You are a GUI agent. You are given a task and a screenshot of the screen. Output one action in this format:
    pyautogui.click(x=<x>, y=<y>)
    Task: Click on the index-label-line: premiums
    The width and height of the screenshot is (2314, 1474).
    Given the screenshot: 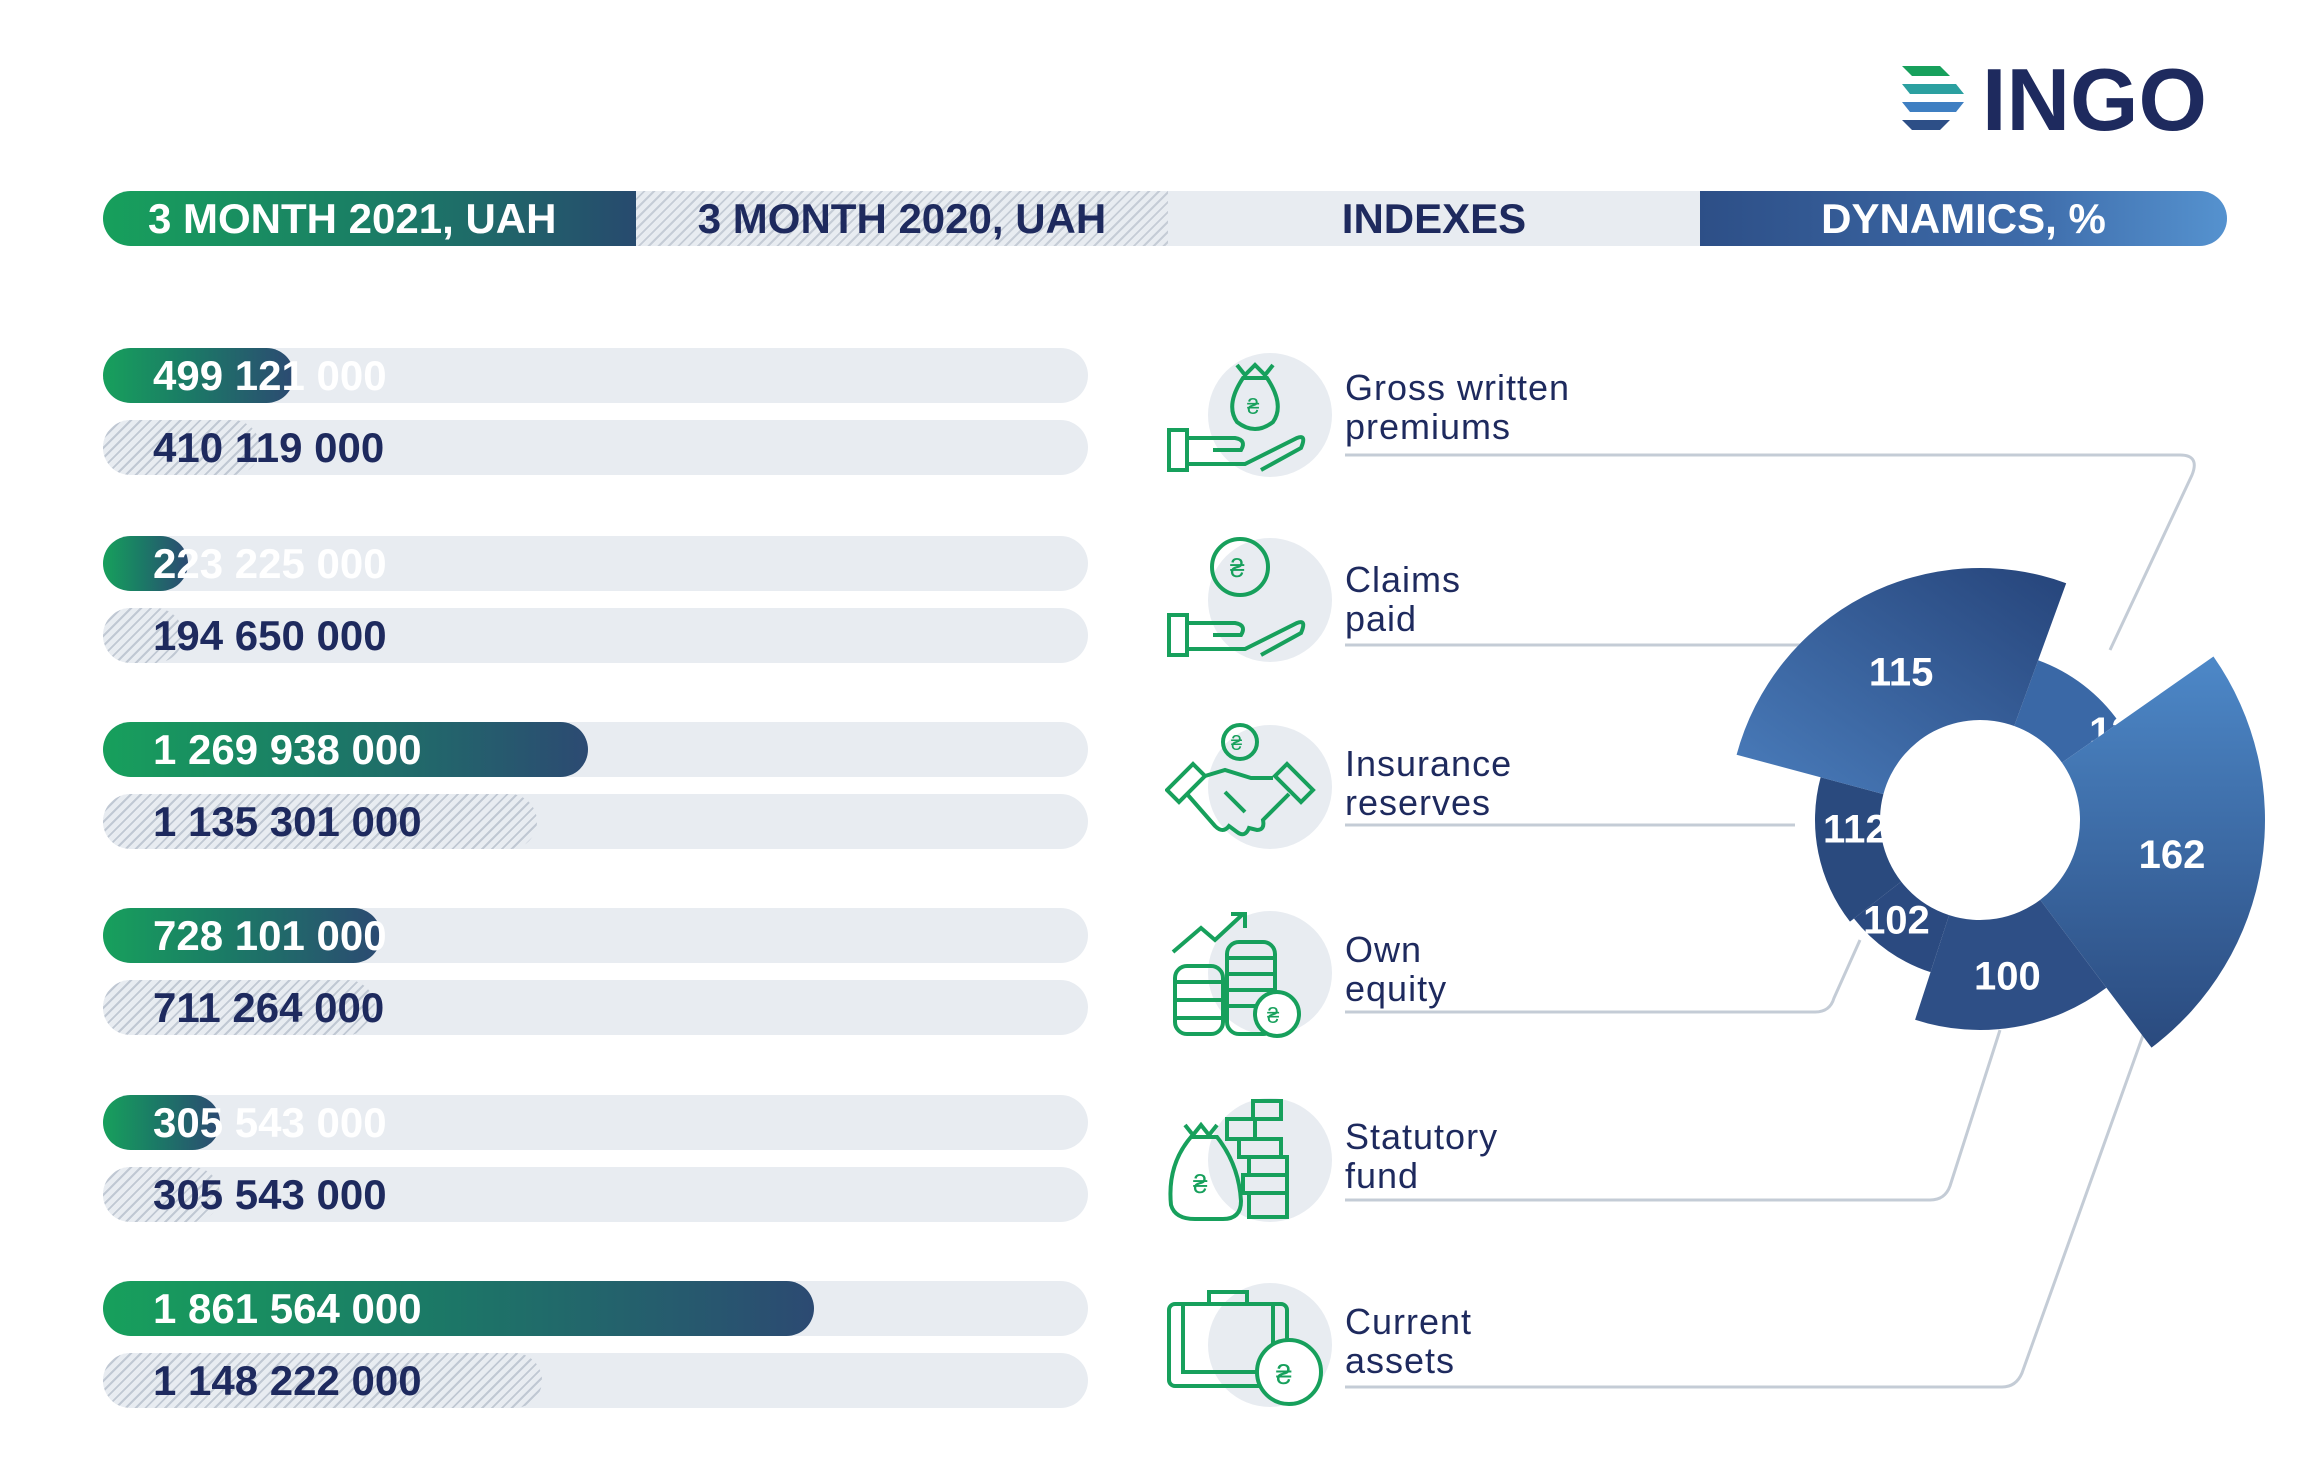 What is the action you would take?
    pyautogui.click(x=1428, y=426)
    